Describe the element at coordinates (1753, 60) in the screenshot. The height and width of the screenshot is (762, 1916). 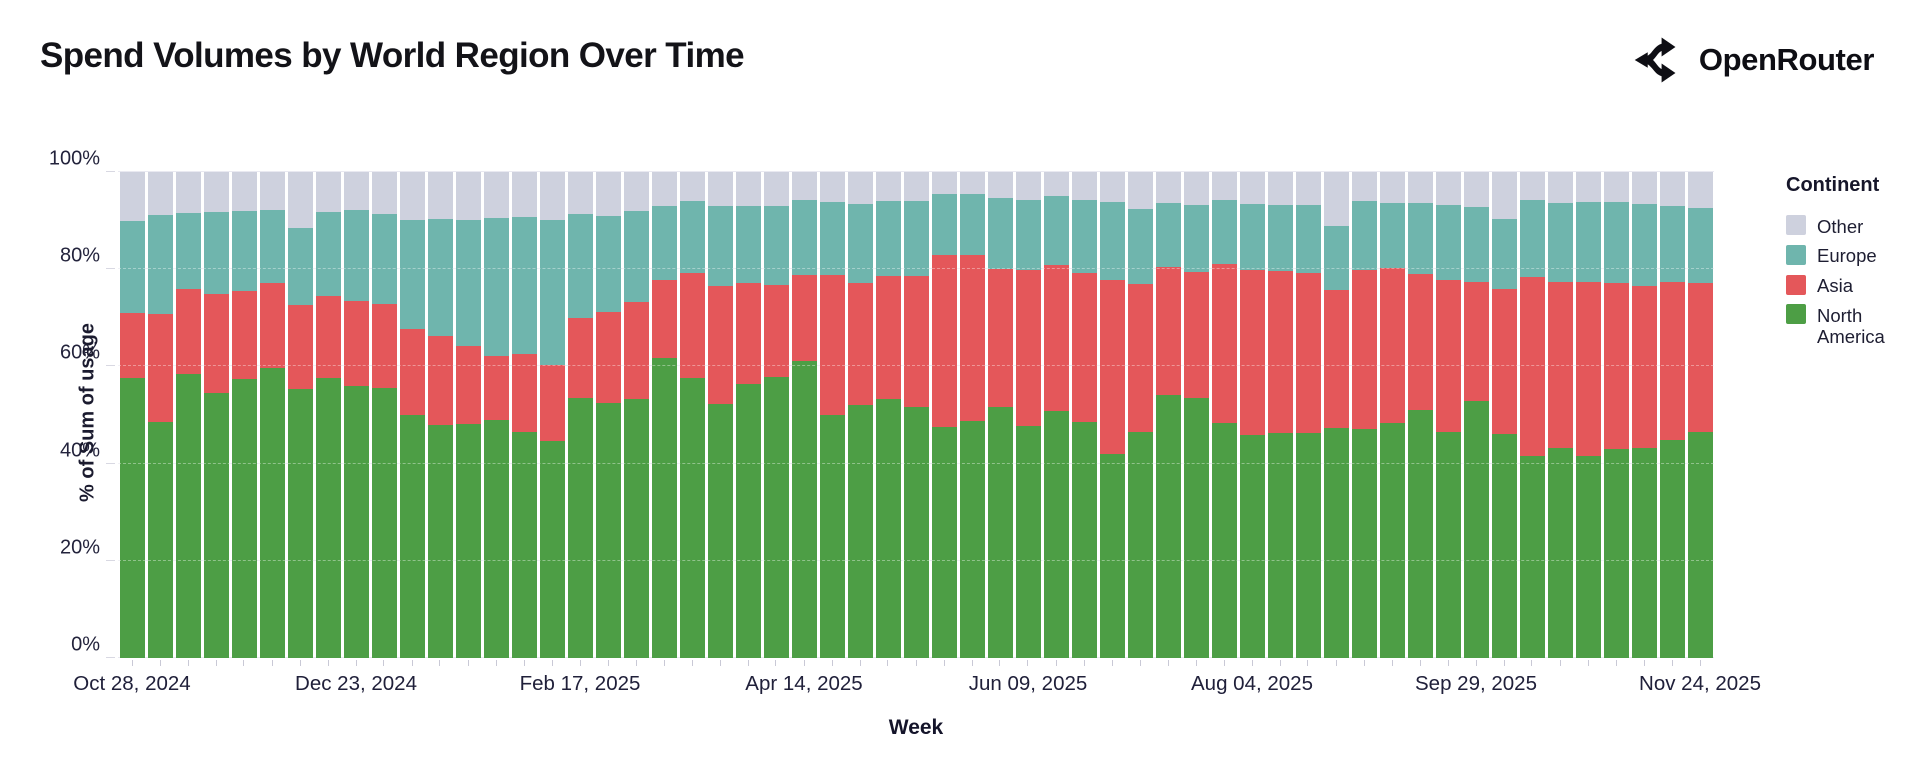
I see `openrouter-brand: OpenRouter` at that location.